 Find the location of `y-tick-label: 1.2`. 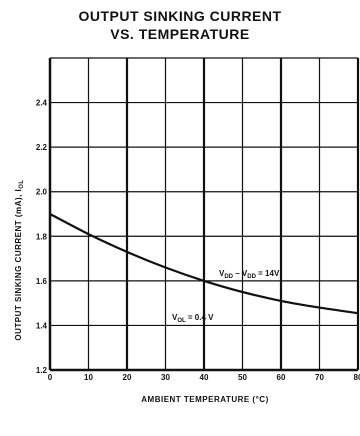

y-tick-label: 1.2 is located at coordinates (42, 370).